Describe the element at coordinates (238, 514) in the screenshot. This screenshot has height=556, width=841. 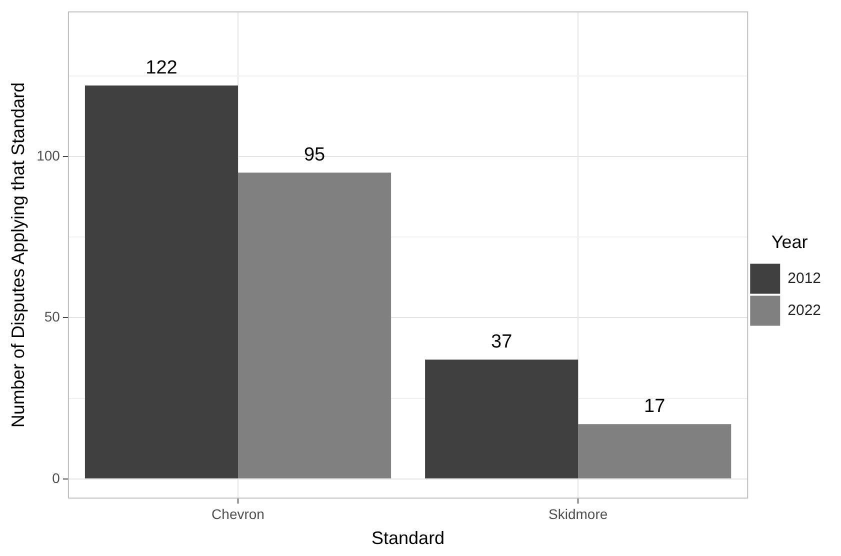
I see `x-tick-label: Chevron` at that location.